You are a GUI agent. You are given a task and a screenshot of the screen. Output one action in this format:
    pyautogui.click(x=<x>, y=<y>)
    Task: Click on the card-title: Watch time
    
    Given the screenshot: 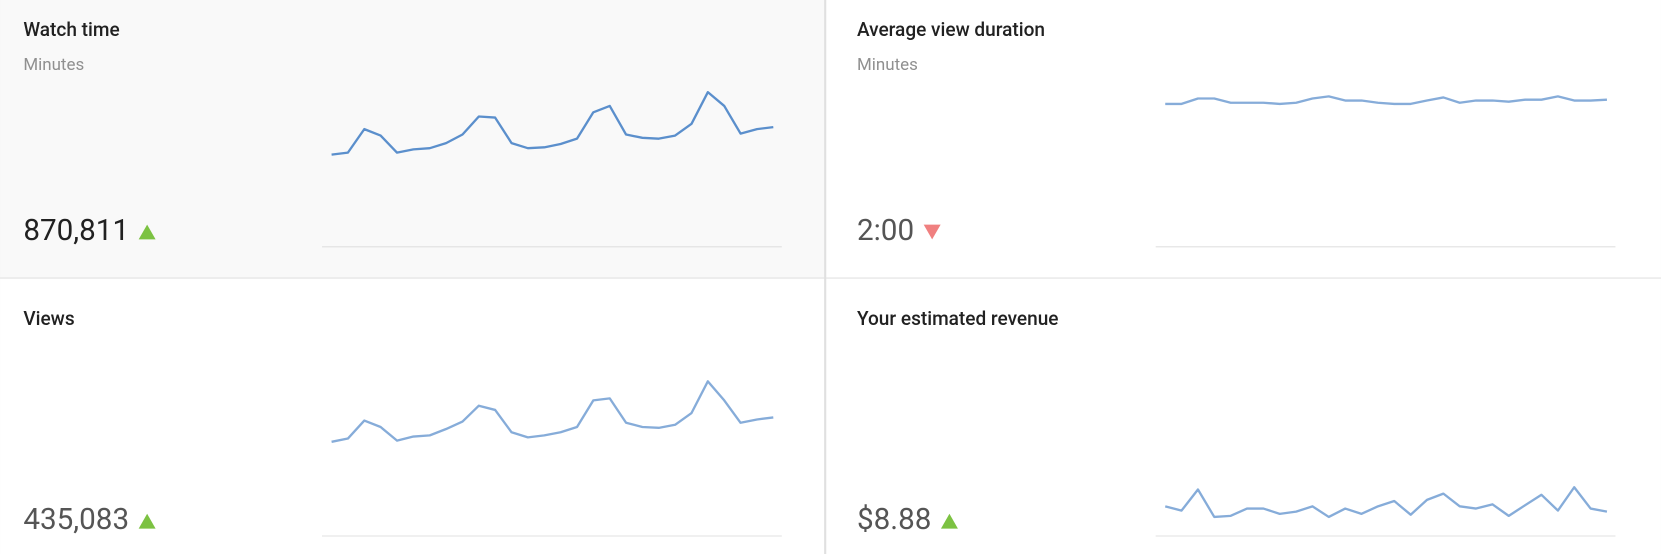 What is the action you would take?
    pyautogui.click(x=71, y=29)
    